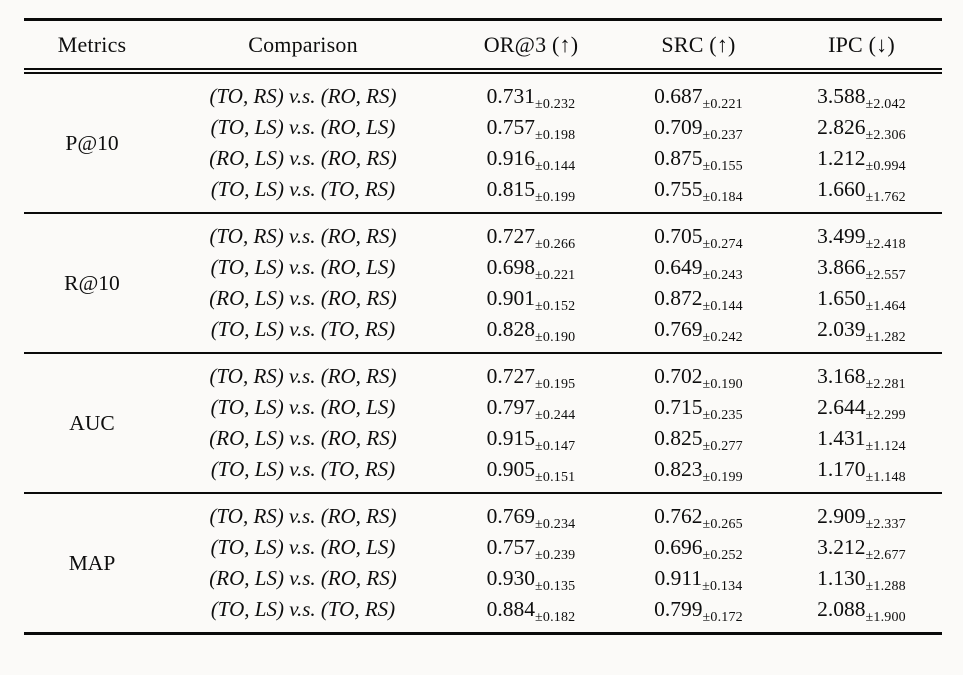  What do you see at coordinates (885, 586) in the screenshot?
I see `ipc-std: ±1.288` at bounding box center [885, 586].